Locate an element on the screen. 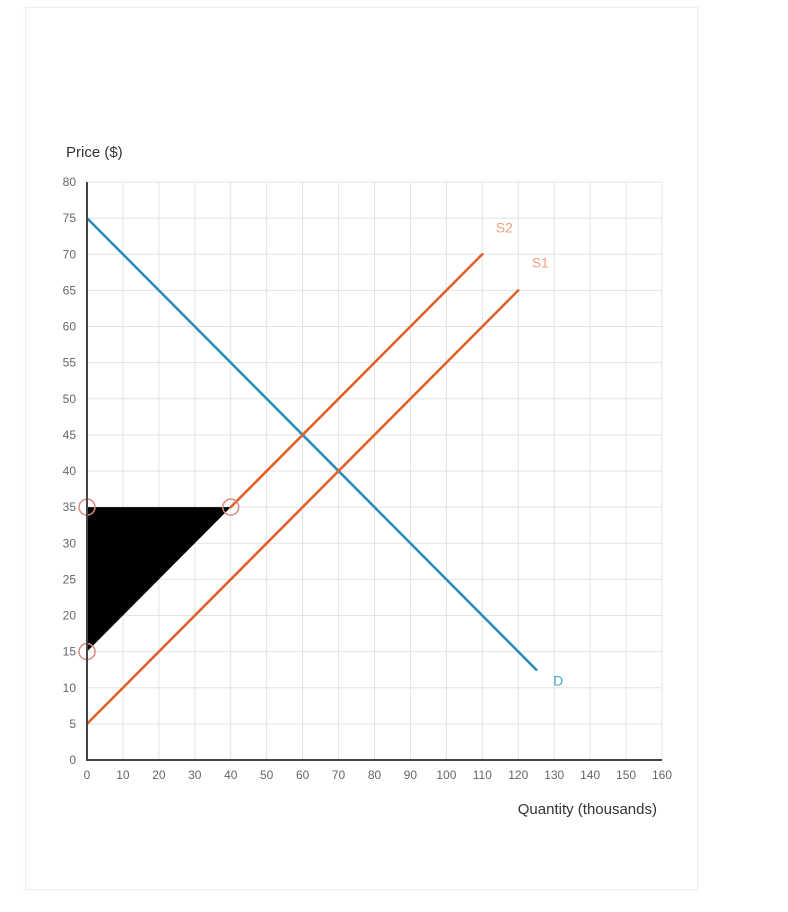  x-tick-label: 30 is located at coordinates (195, 775).